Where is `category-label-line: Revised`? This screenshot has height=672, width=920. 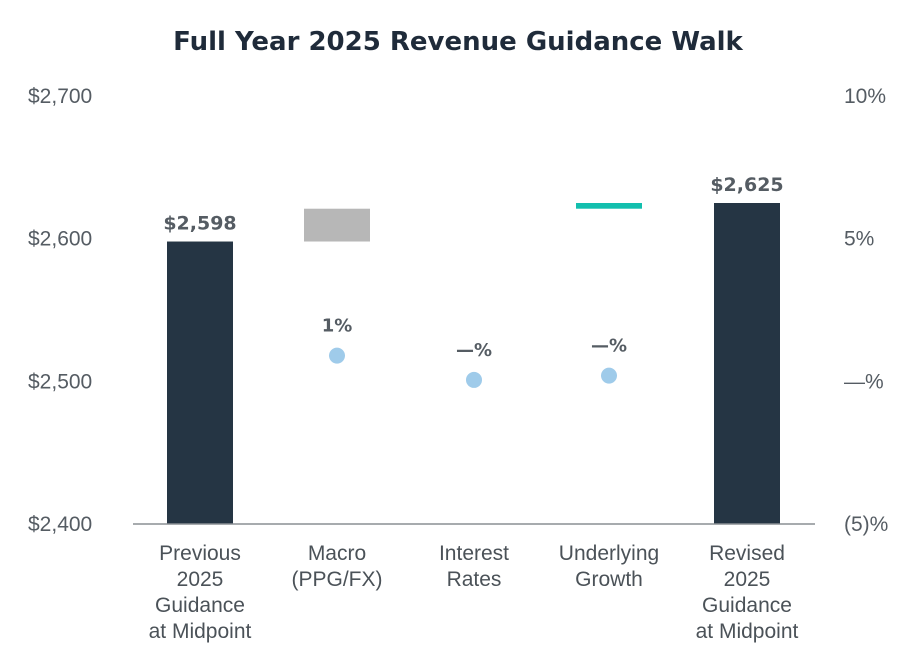 category-label-line: Revised is located at coordinates (747, 553).